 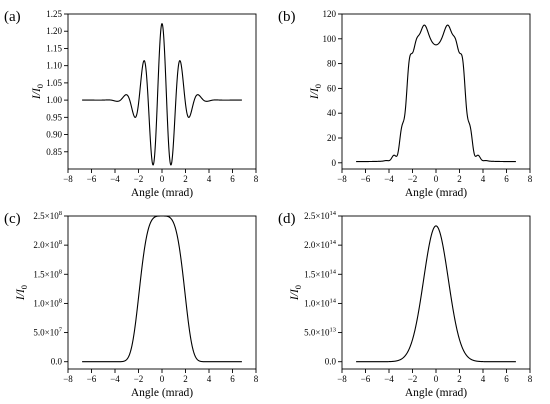 I want to click on y-tick-label: 0, so click(x=334, y=163).